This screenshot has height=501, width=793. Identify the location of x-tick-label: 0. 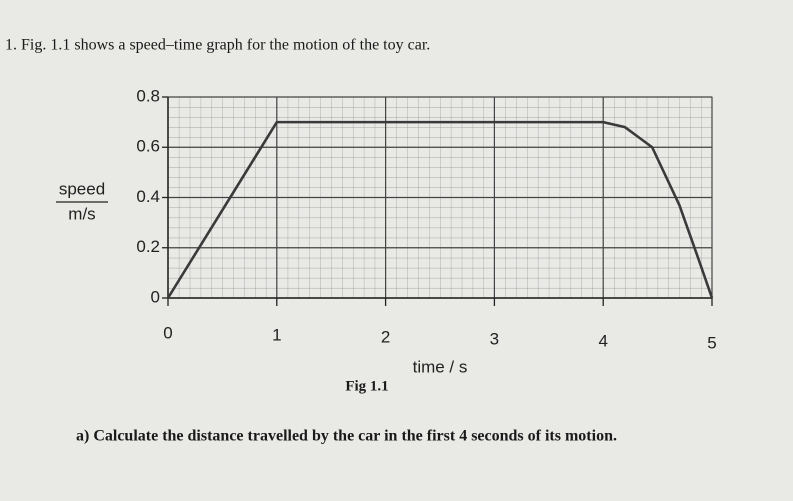
(167, 332).